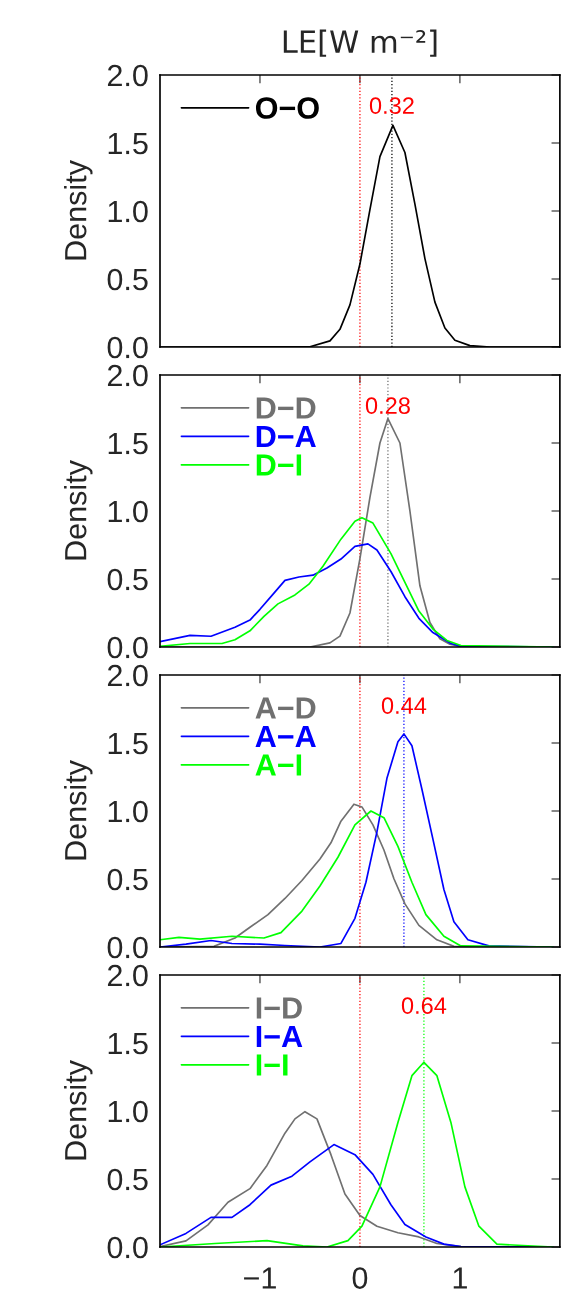 This screenshot has width=561, height=1308. What do you see at coordinates (279, 465) in the screenshot?
I see `legend-label: D−I` at bounding box center [279, 465].